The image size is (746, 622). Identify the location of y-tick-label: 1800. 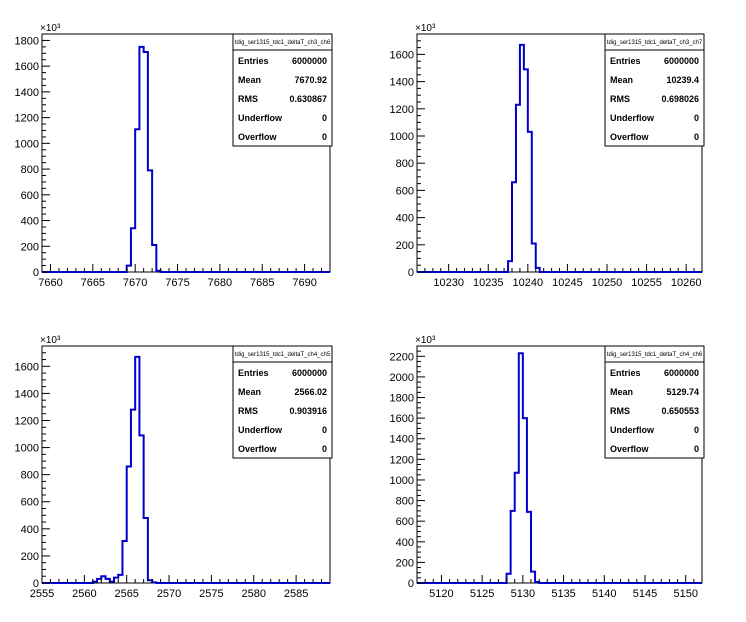
(402, 399).